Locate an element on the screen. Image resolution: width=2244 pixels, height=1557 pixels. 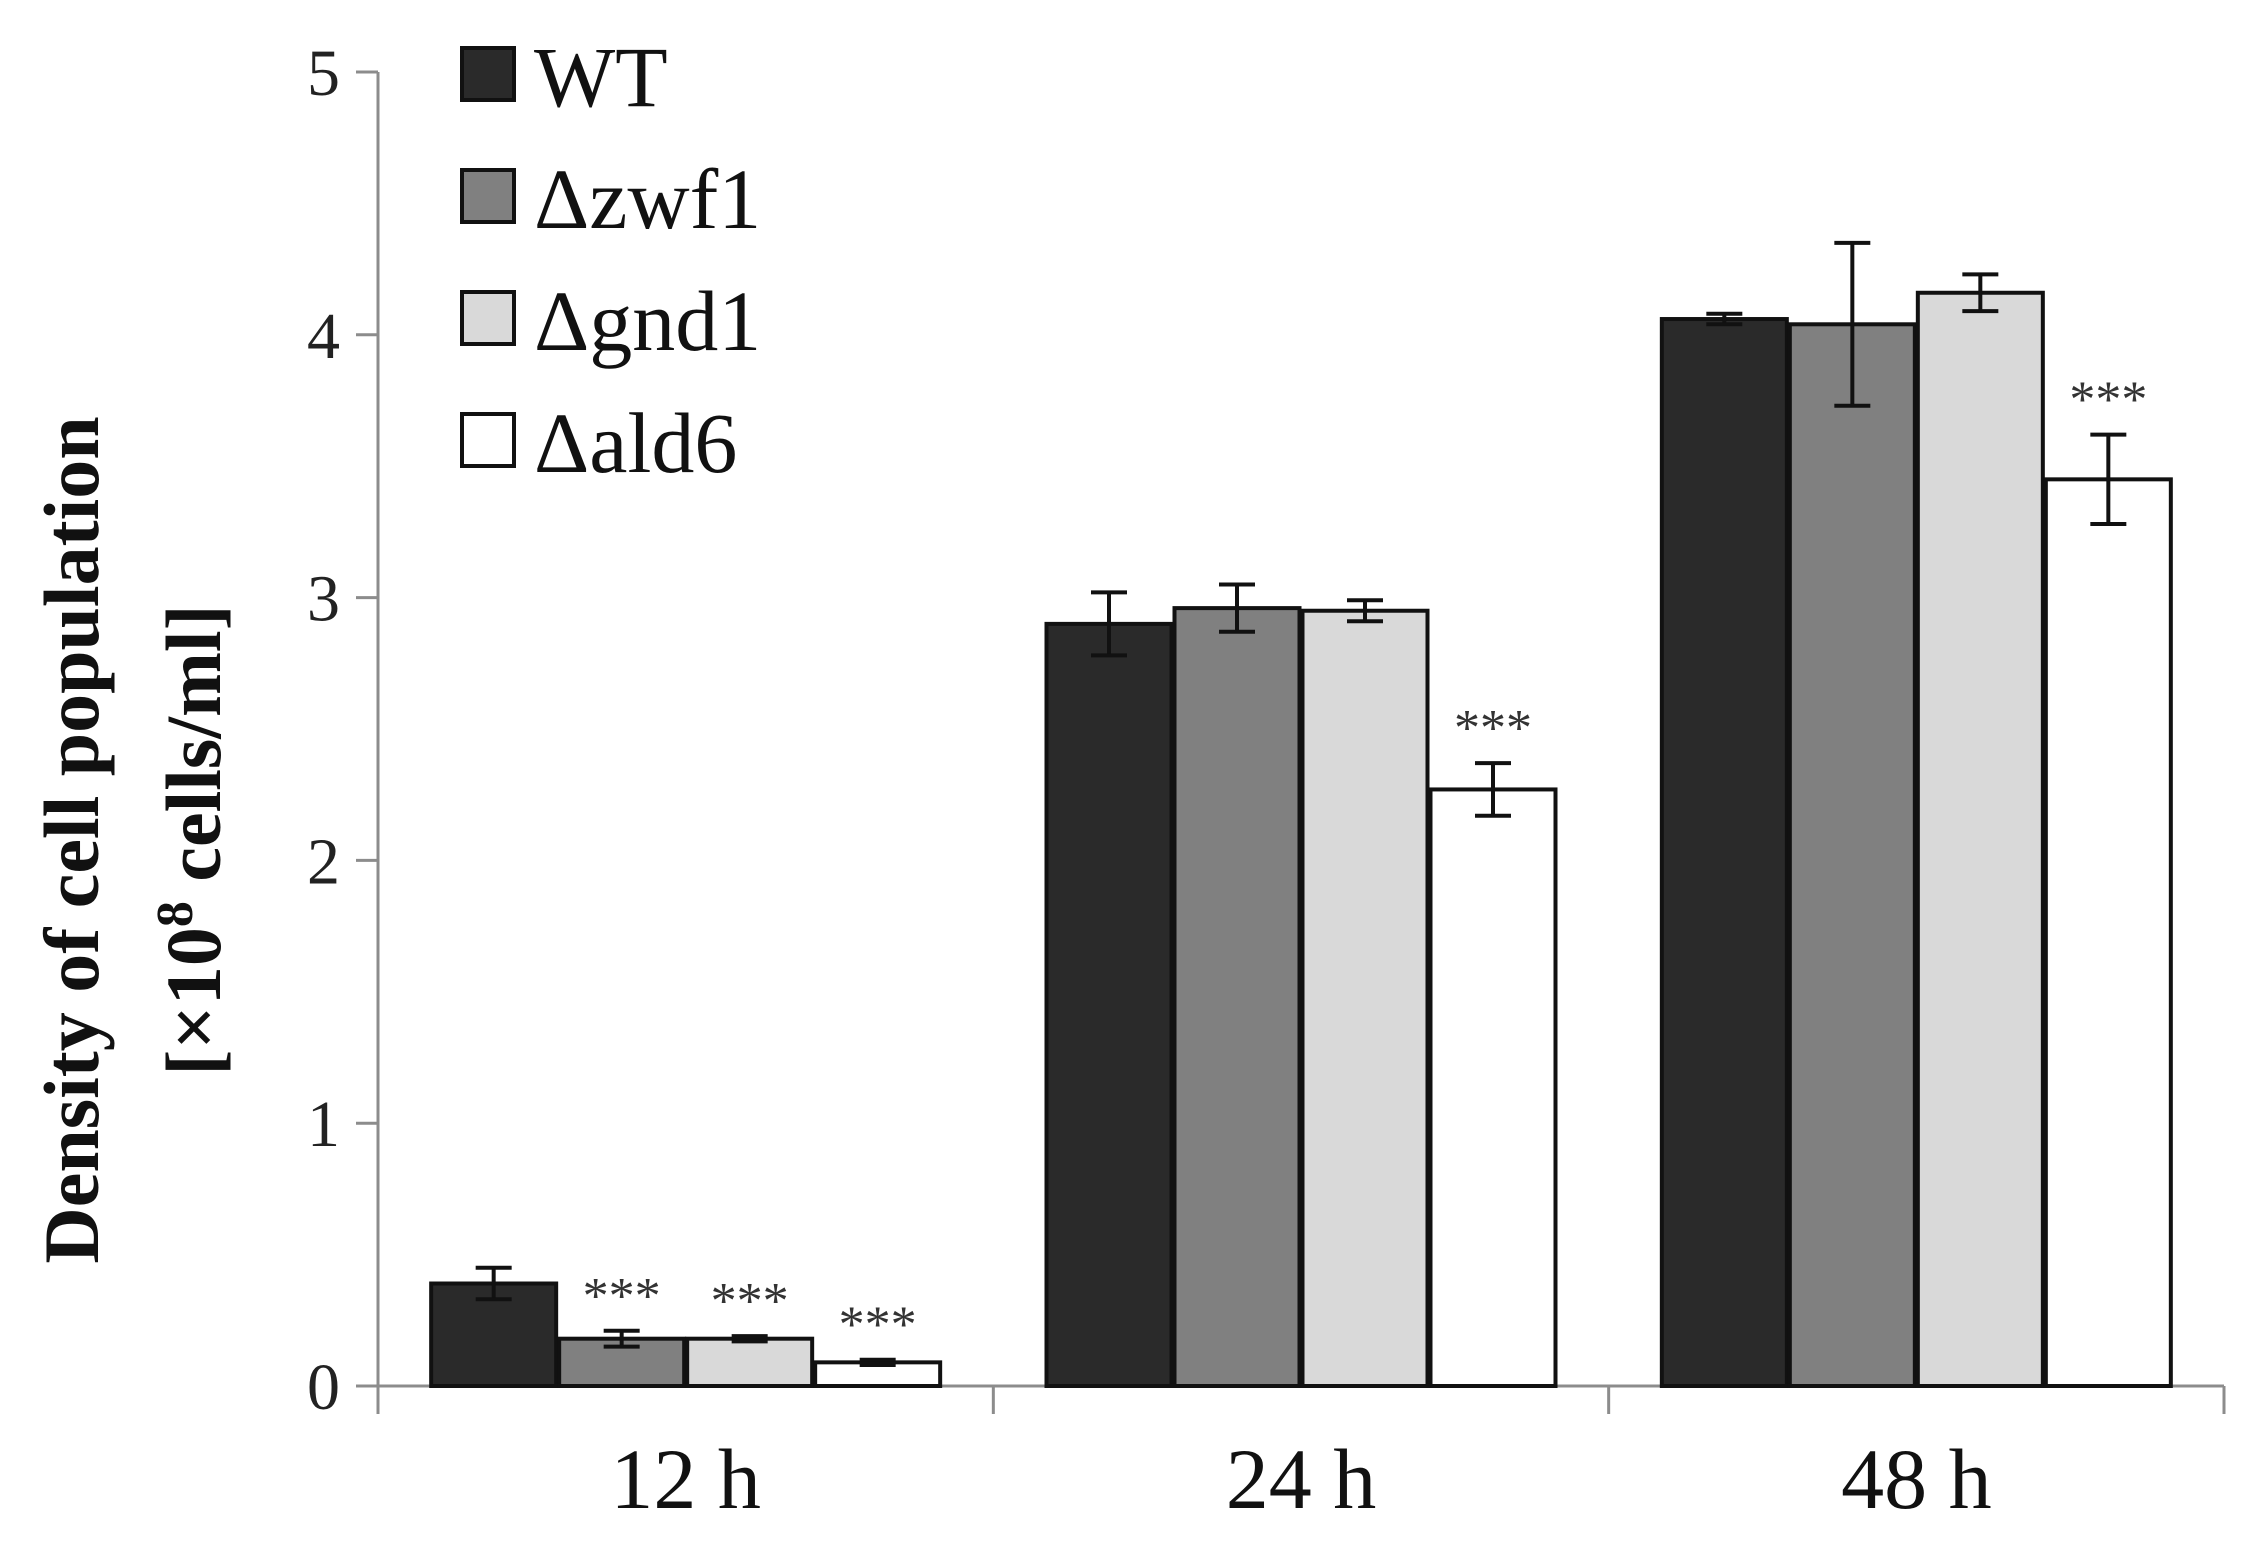
y-tick-label: 3 is located at coordinates (323, 599).